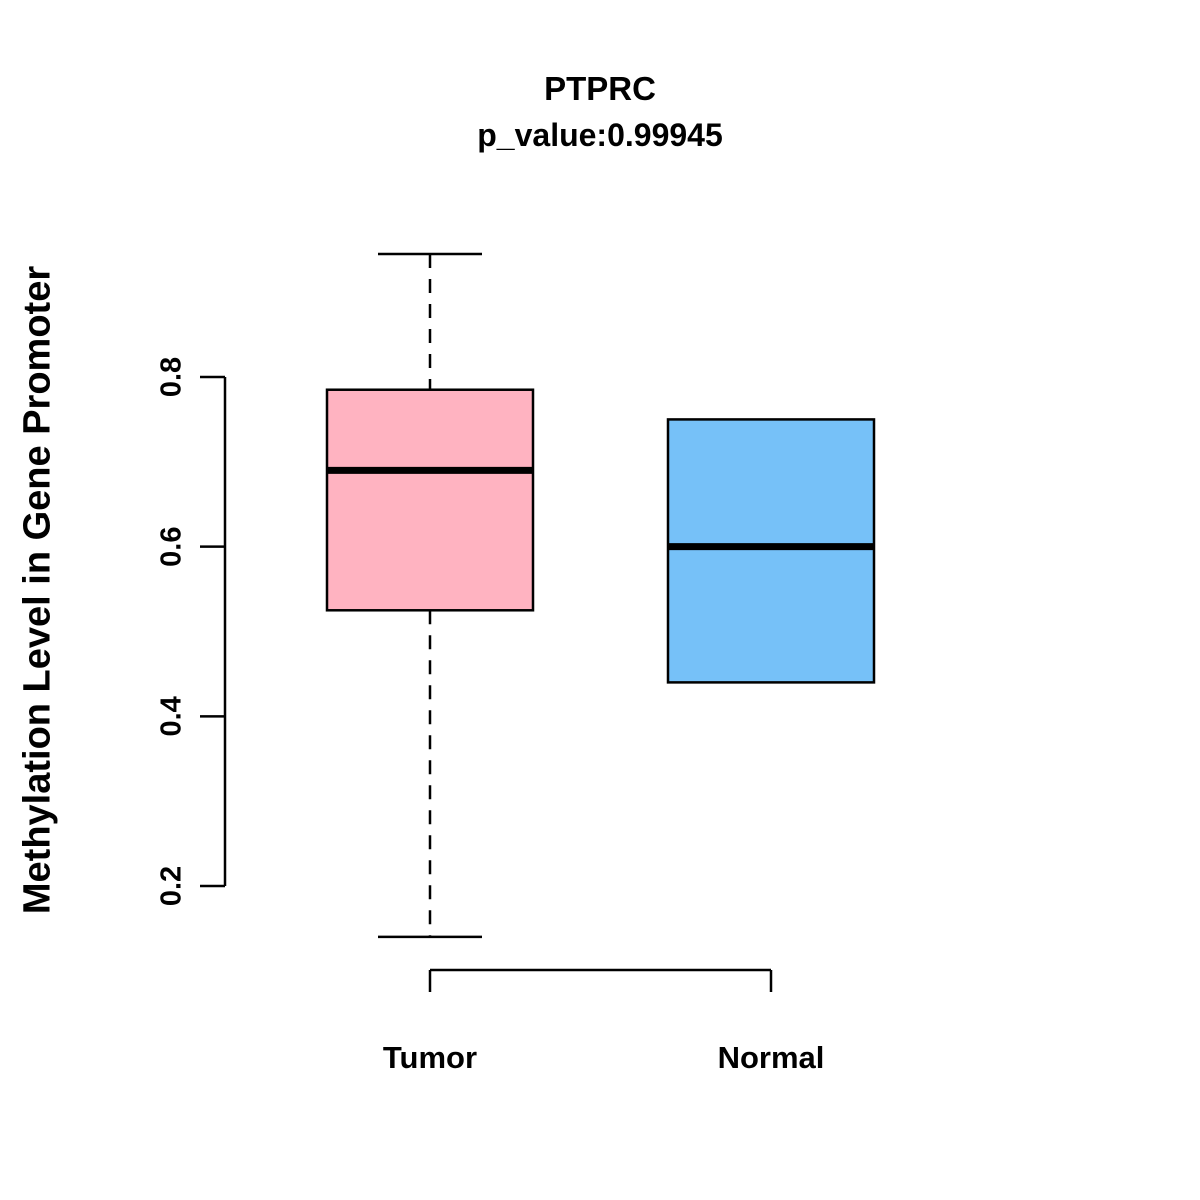 This screenshot has width=1200, height=1200. What do you see at coordinates (172, 716) in the screenshot?
I see `y-tick-label: 0.4` at bounding box center [172, 716].